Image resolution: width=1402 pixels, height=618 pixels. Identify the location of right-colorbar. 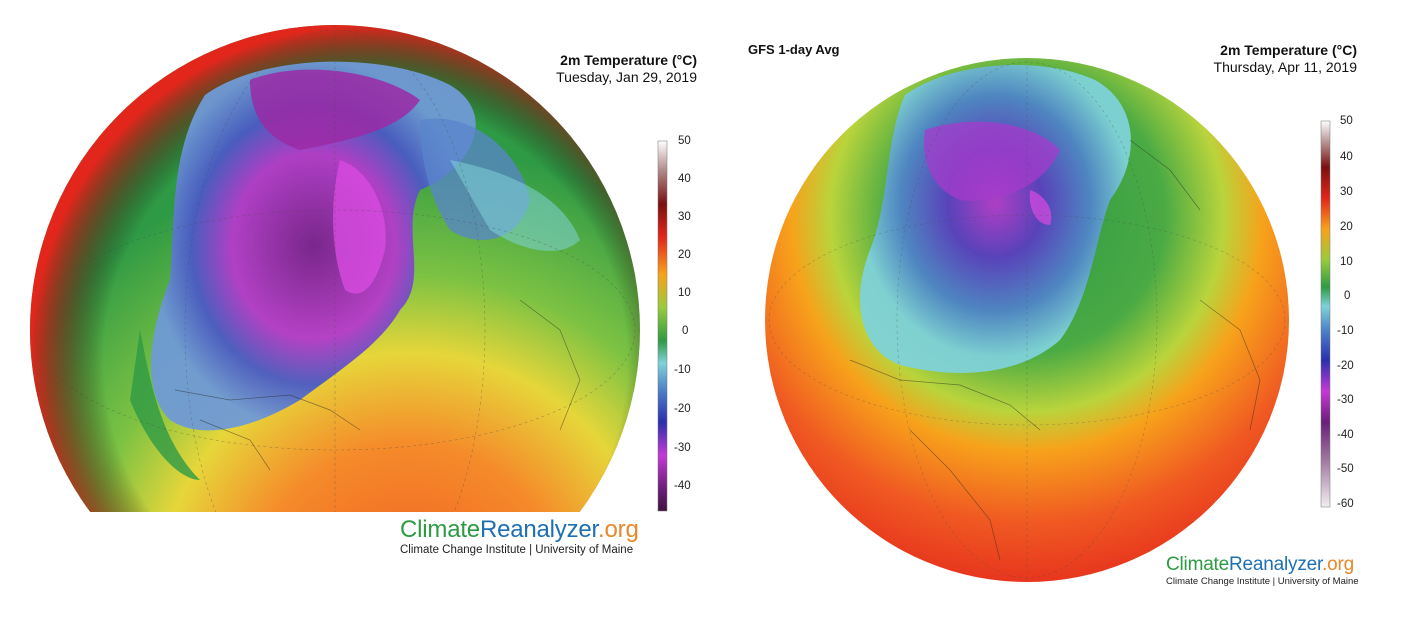
(1325, 314).